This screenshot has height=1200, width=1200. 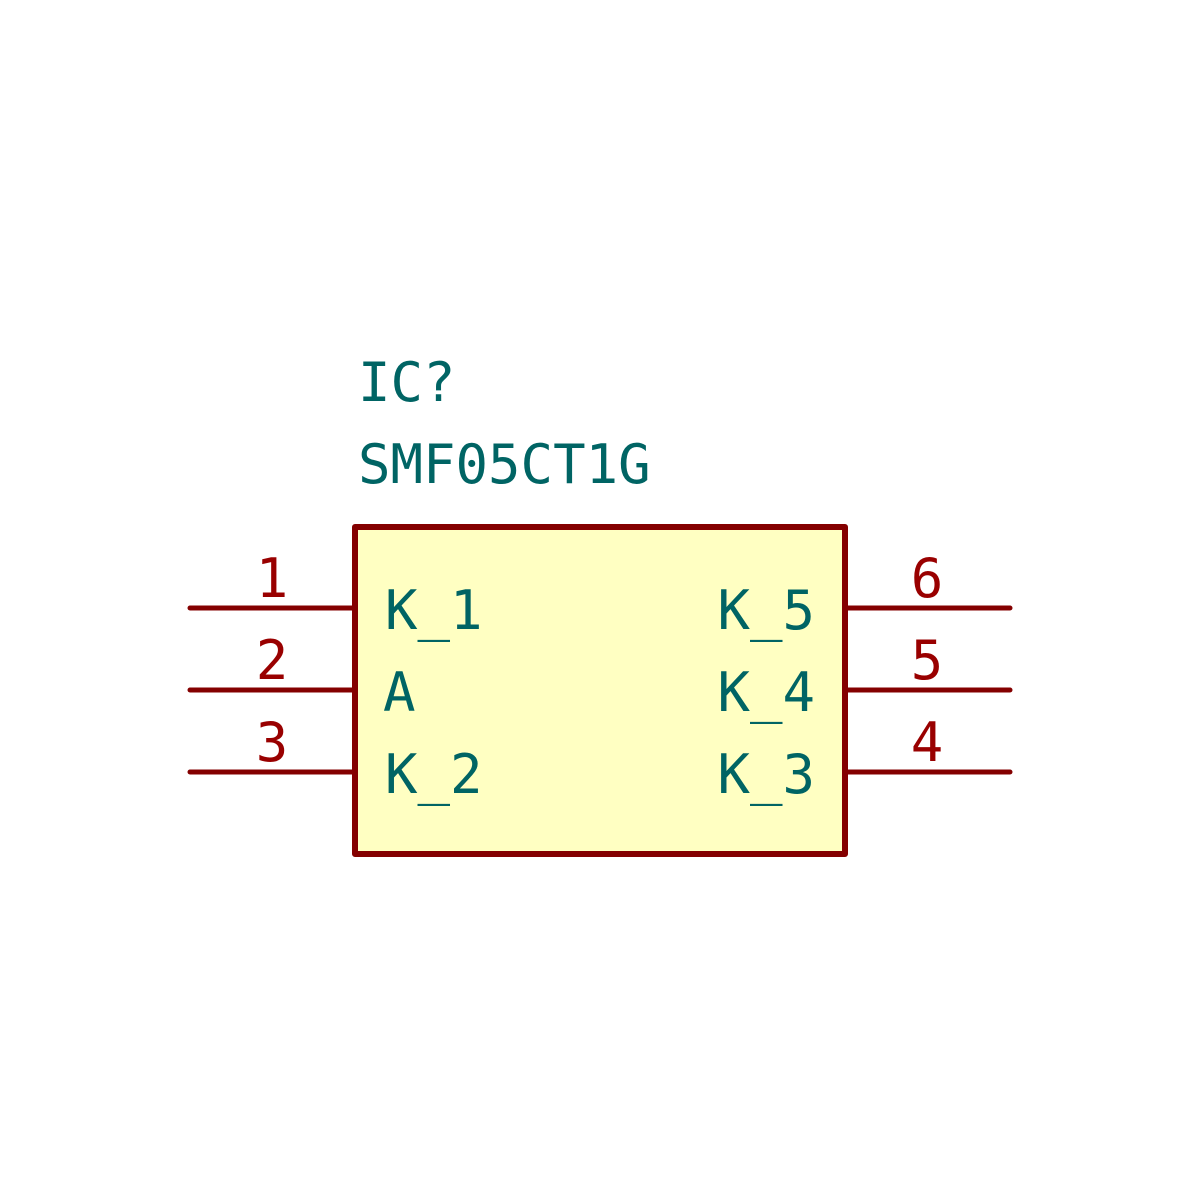 What do you see at coordinates (335, 594) in the screenshot?
I see `pin-1: 1 K_1` at bounding box center [335, 594].